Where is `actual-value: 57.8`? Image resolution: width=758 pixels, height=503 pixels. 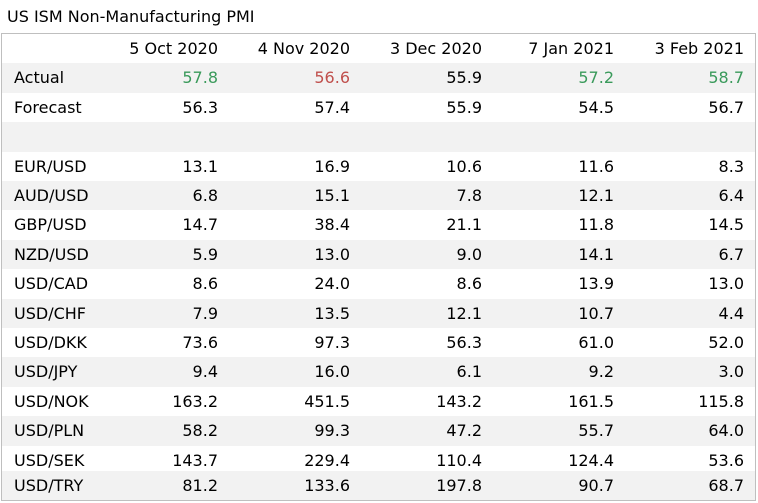 actual-value: 57.8 is located at coordinates (200, 78).